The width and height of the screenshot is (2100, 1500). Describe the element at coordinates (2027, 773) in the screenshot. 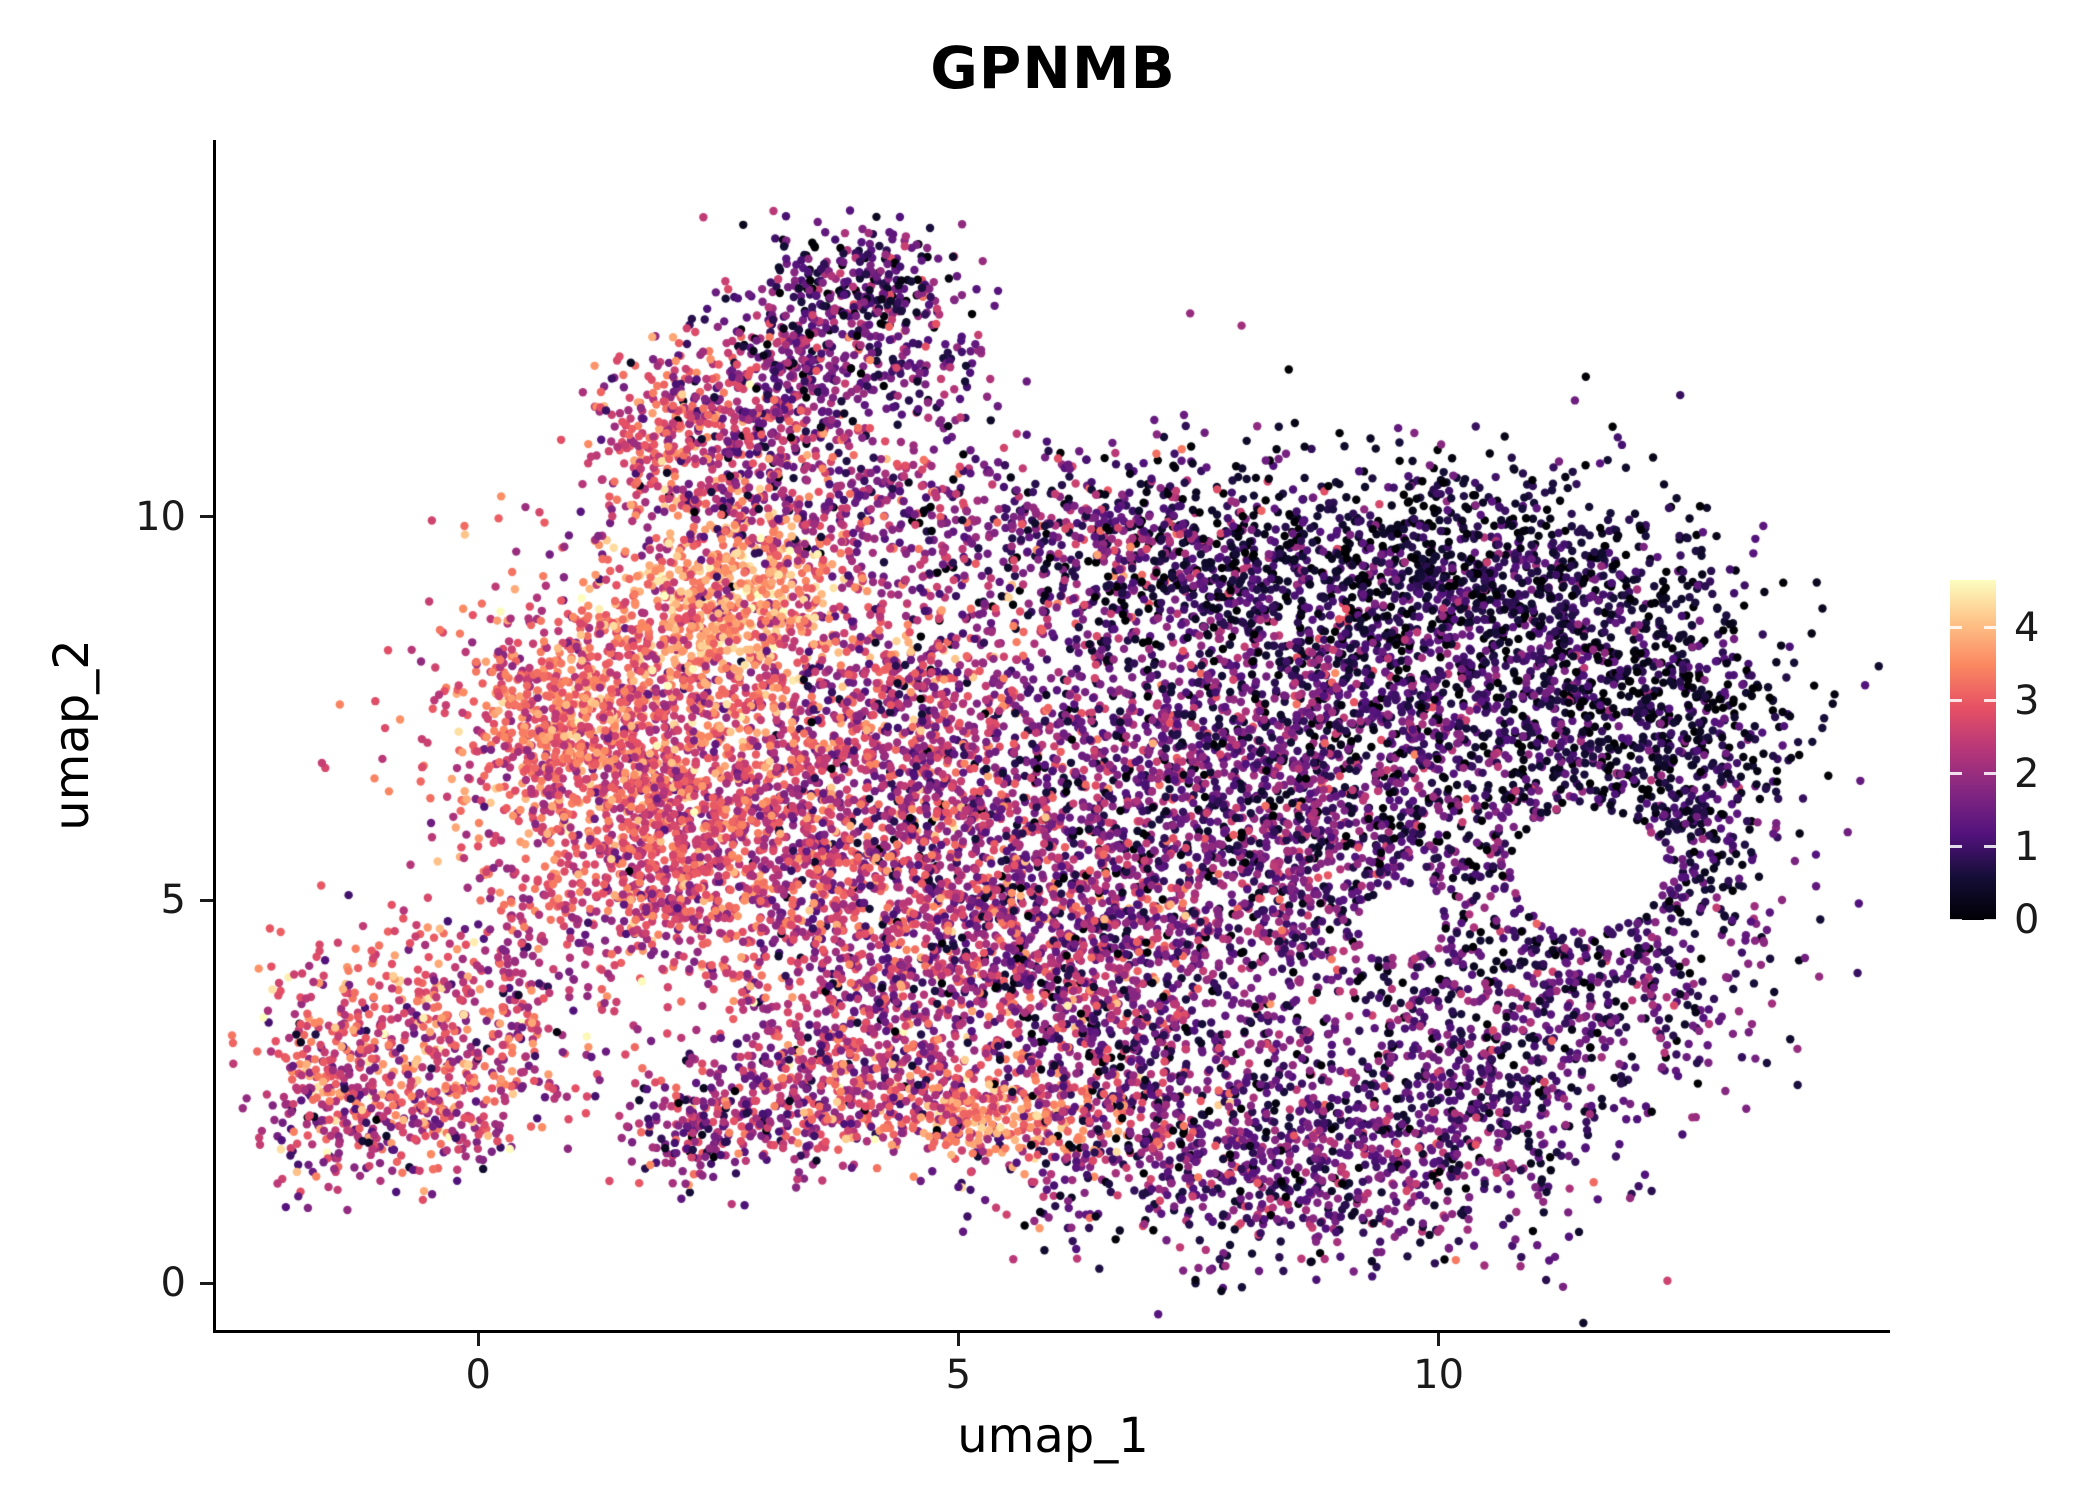

I see `colorbar-tick-label: 2` at that location.